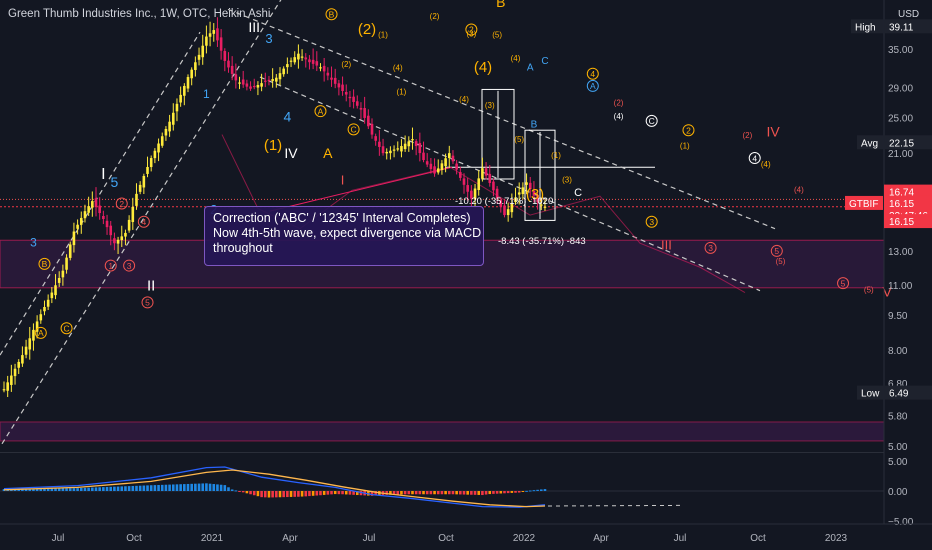 The image size is (932, 550). I want to click on wave-label: III, so click(254, 27).